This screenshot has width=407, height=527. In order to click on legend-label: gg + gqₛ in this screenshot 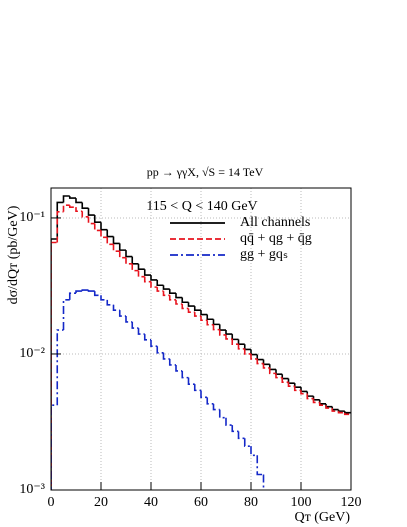, I will do `click(264, 254)`.